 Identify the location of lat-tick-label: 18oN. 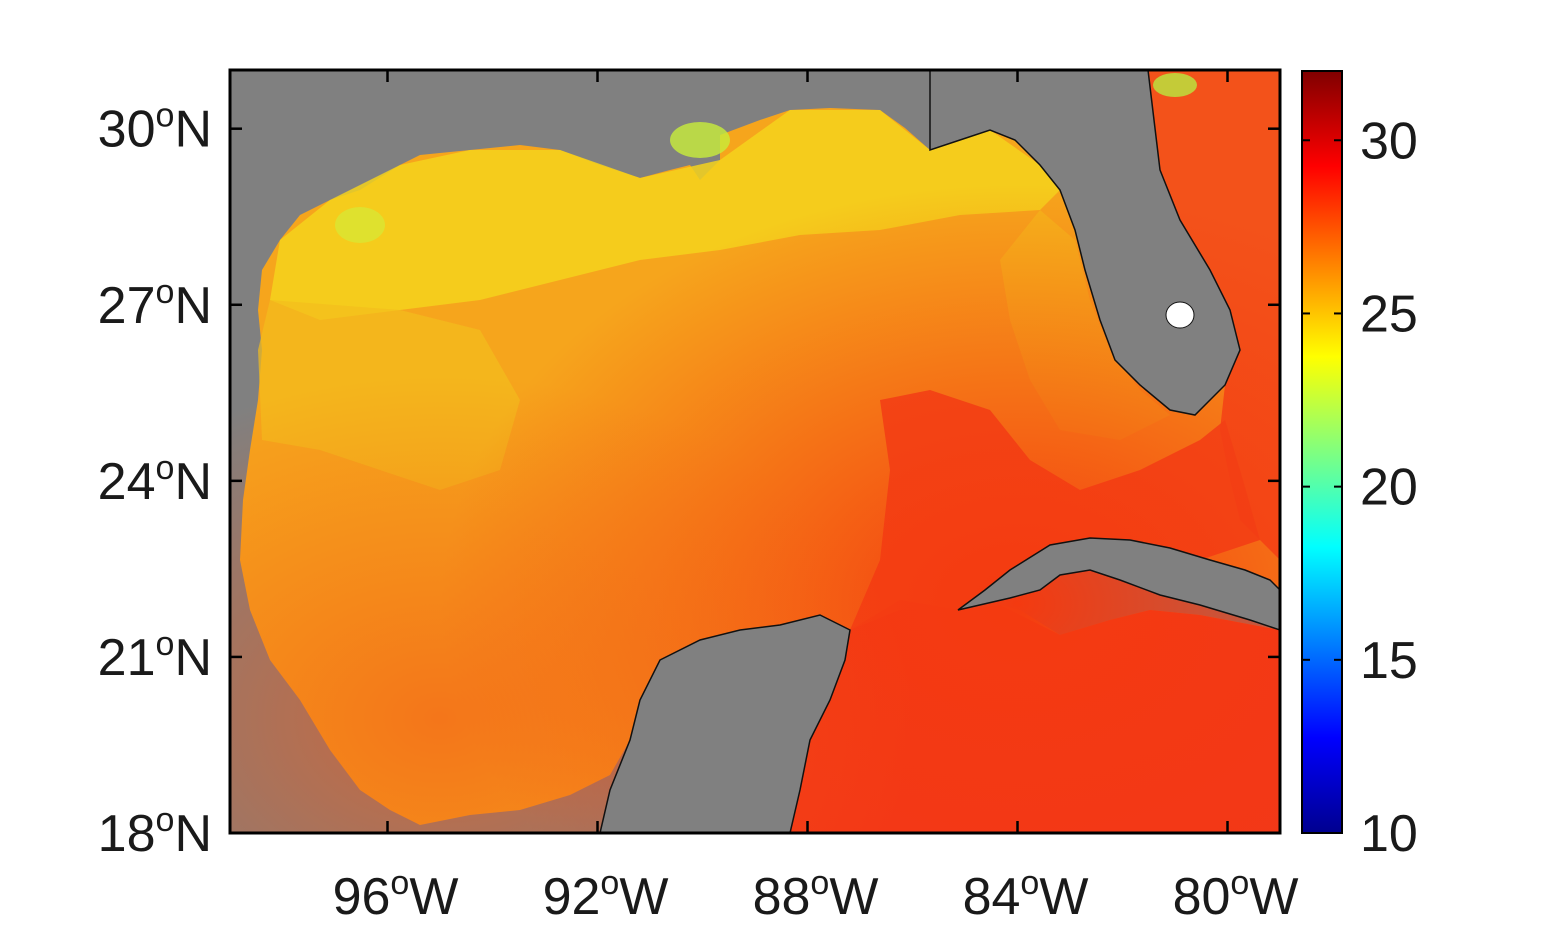
(155, 832).